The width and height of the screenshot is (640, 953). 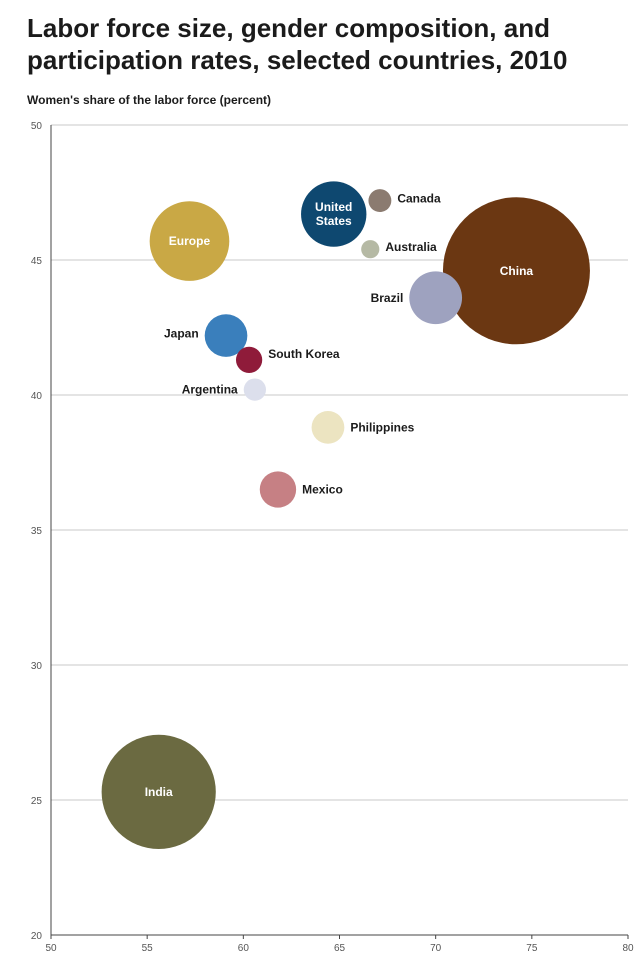 What do you see at coordinates (226, 335) in the screenshot?
I see `bubble-japan` at bounding box center [226, 335].